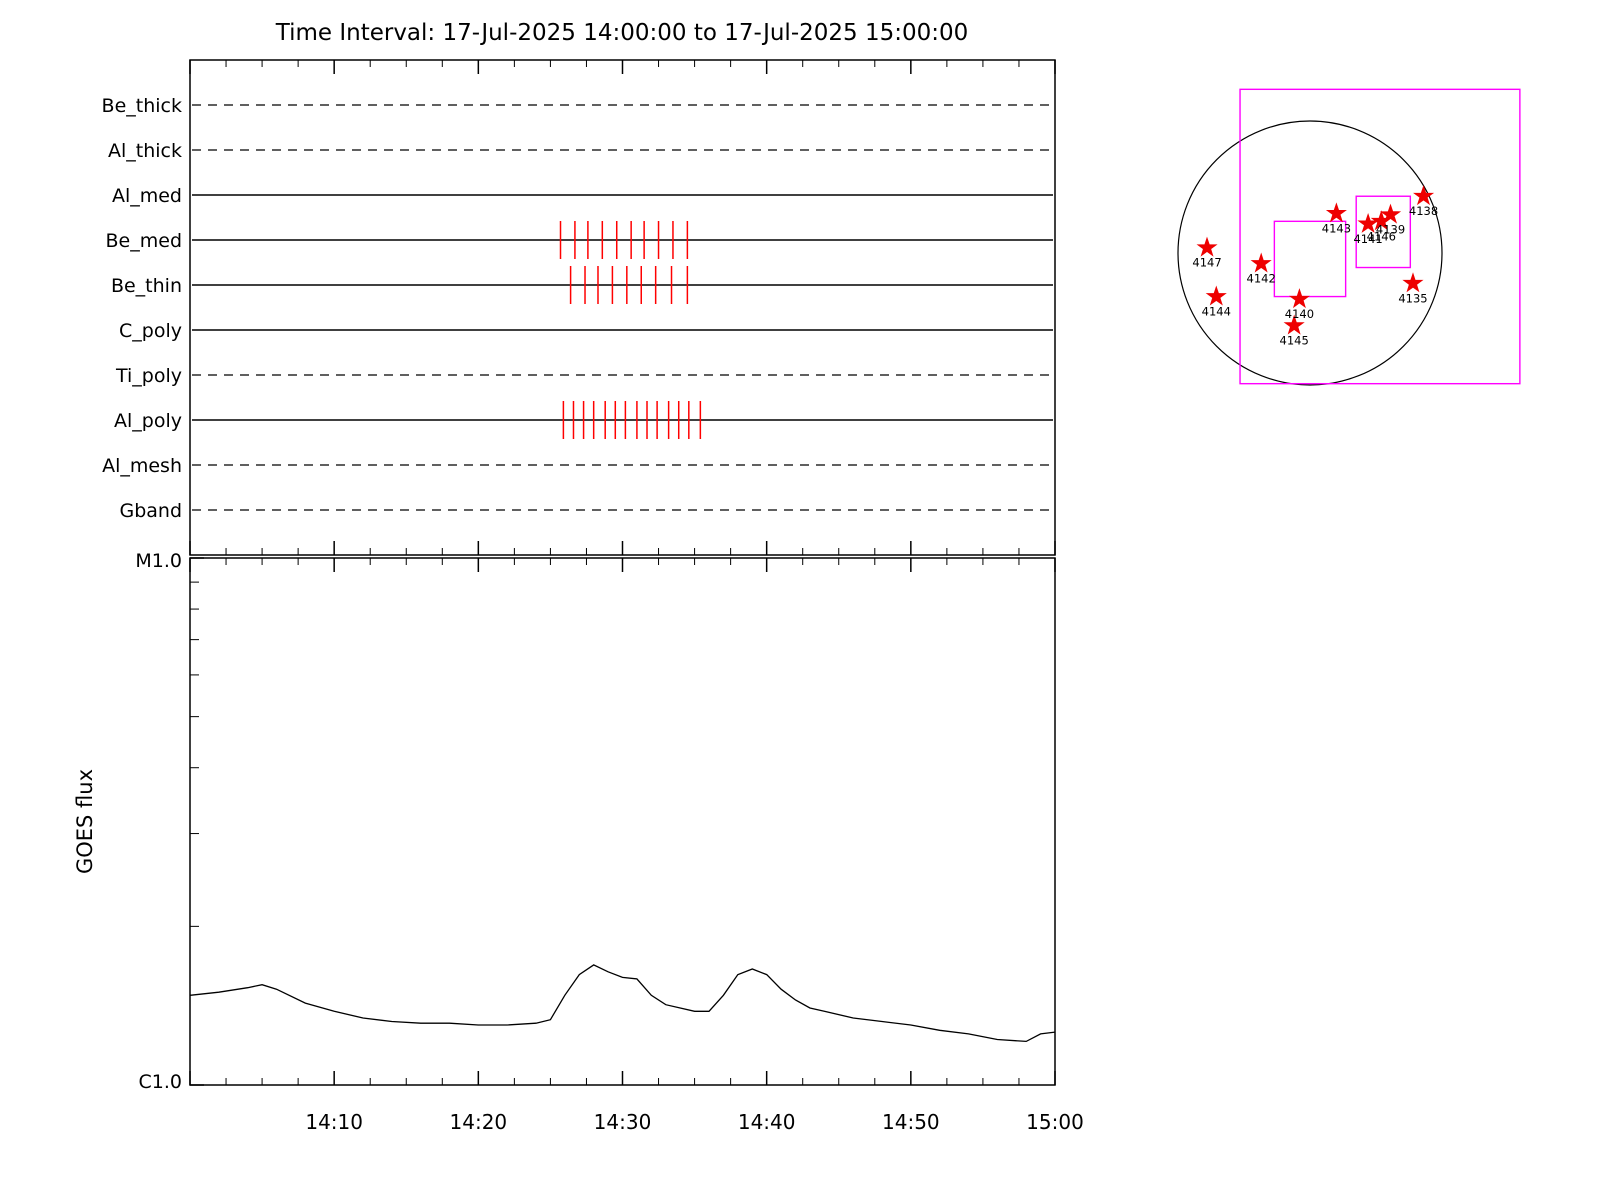 The image size is (1600, 1200). Describe the element at coordinates (1423, 211) in the screenshot. I see `active-region-label: 4138` at that location.